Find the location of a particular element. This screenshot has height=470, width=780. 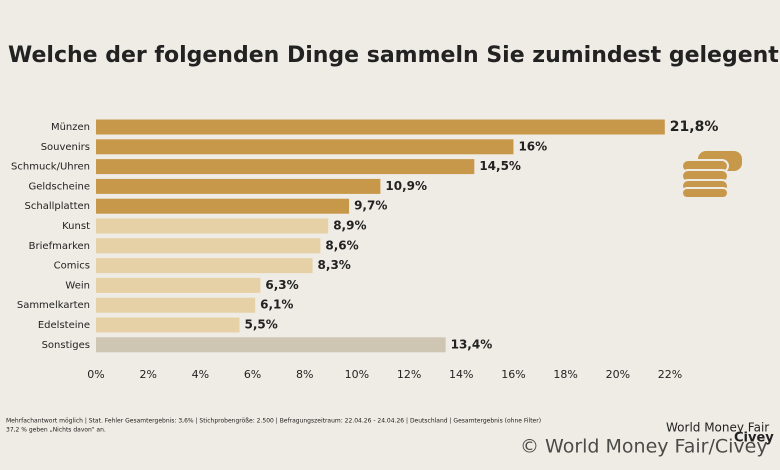

x-tick-label: 12% is located at coordinates (409, 374).